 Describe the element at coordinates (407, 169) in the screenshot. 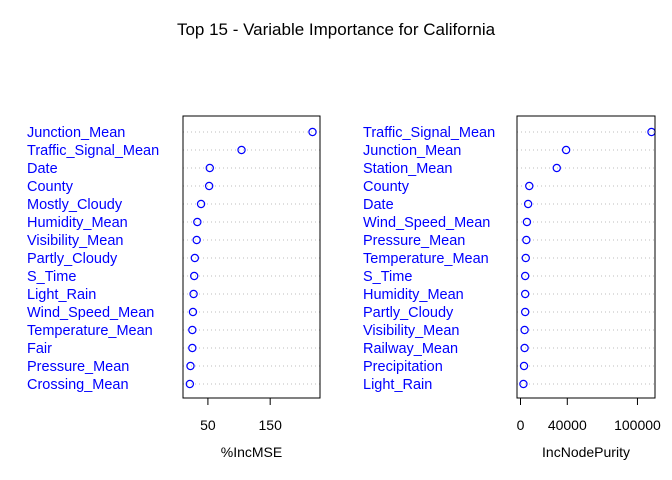

I see `variable-label: Station_Mean` at that location.